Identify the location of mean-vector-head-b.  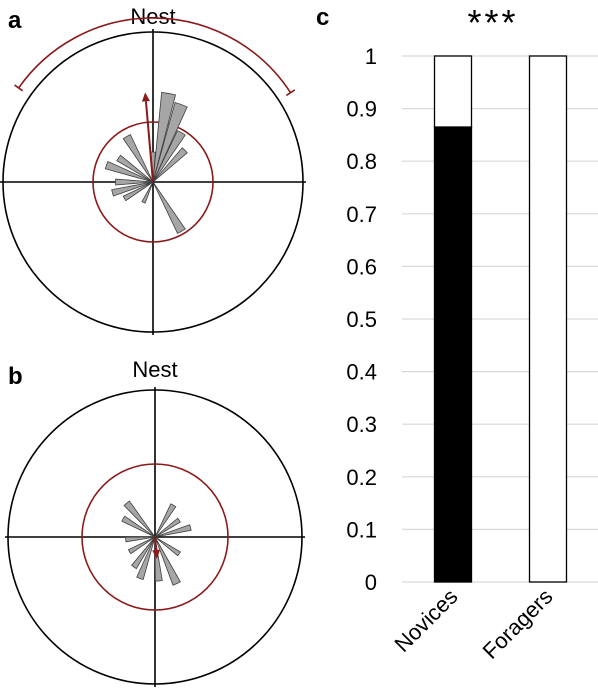
(156, 554).